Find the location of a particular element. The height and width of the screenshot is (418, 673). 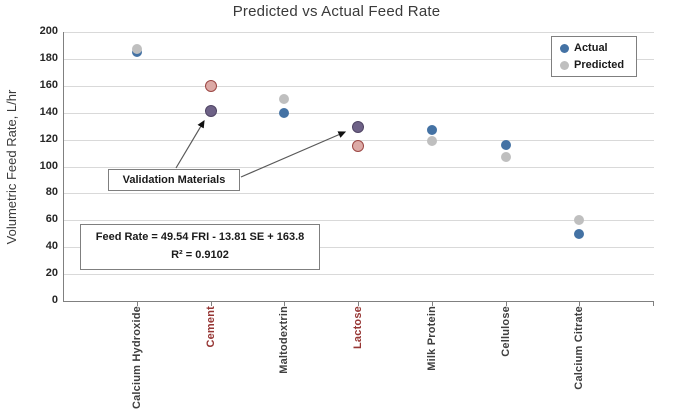

actual-series-marker-icon is located at coordinates (564, 48).